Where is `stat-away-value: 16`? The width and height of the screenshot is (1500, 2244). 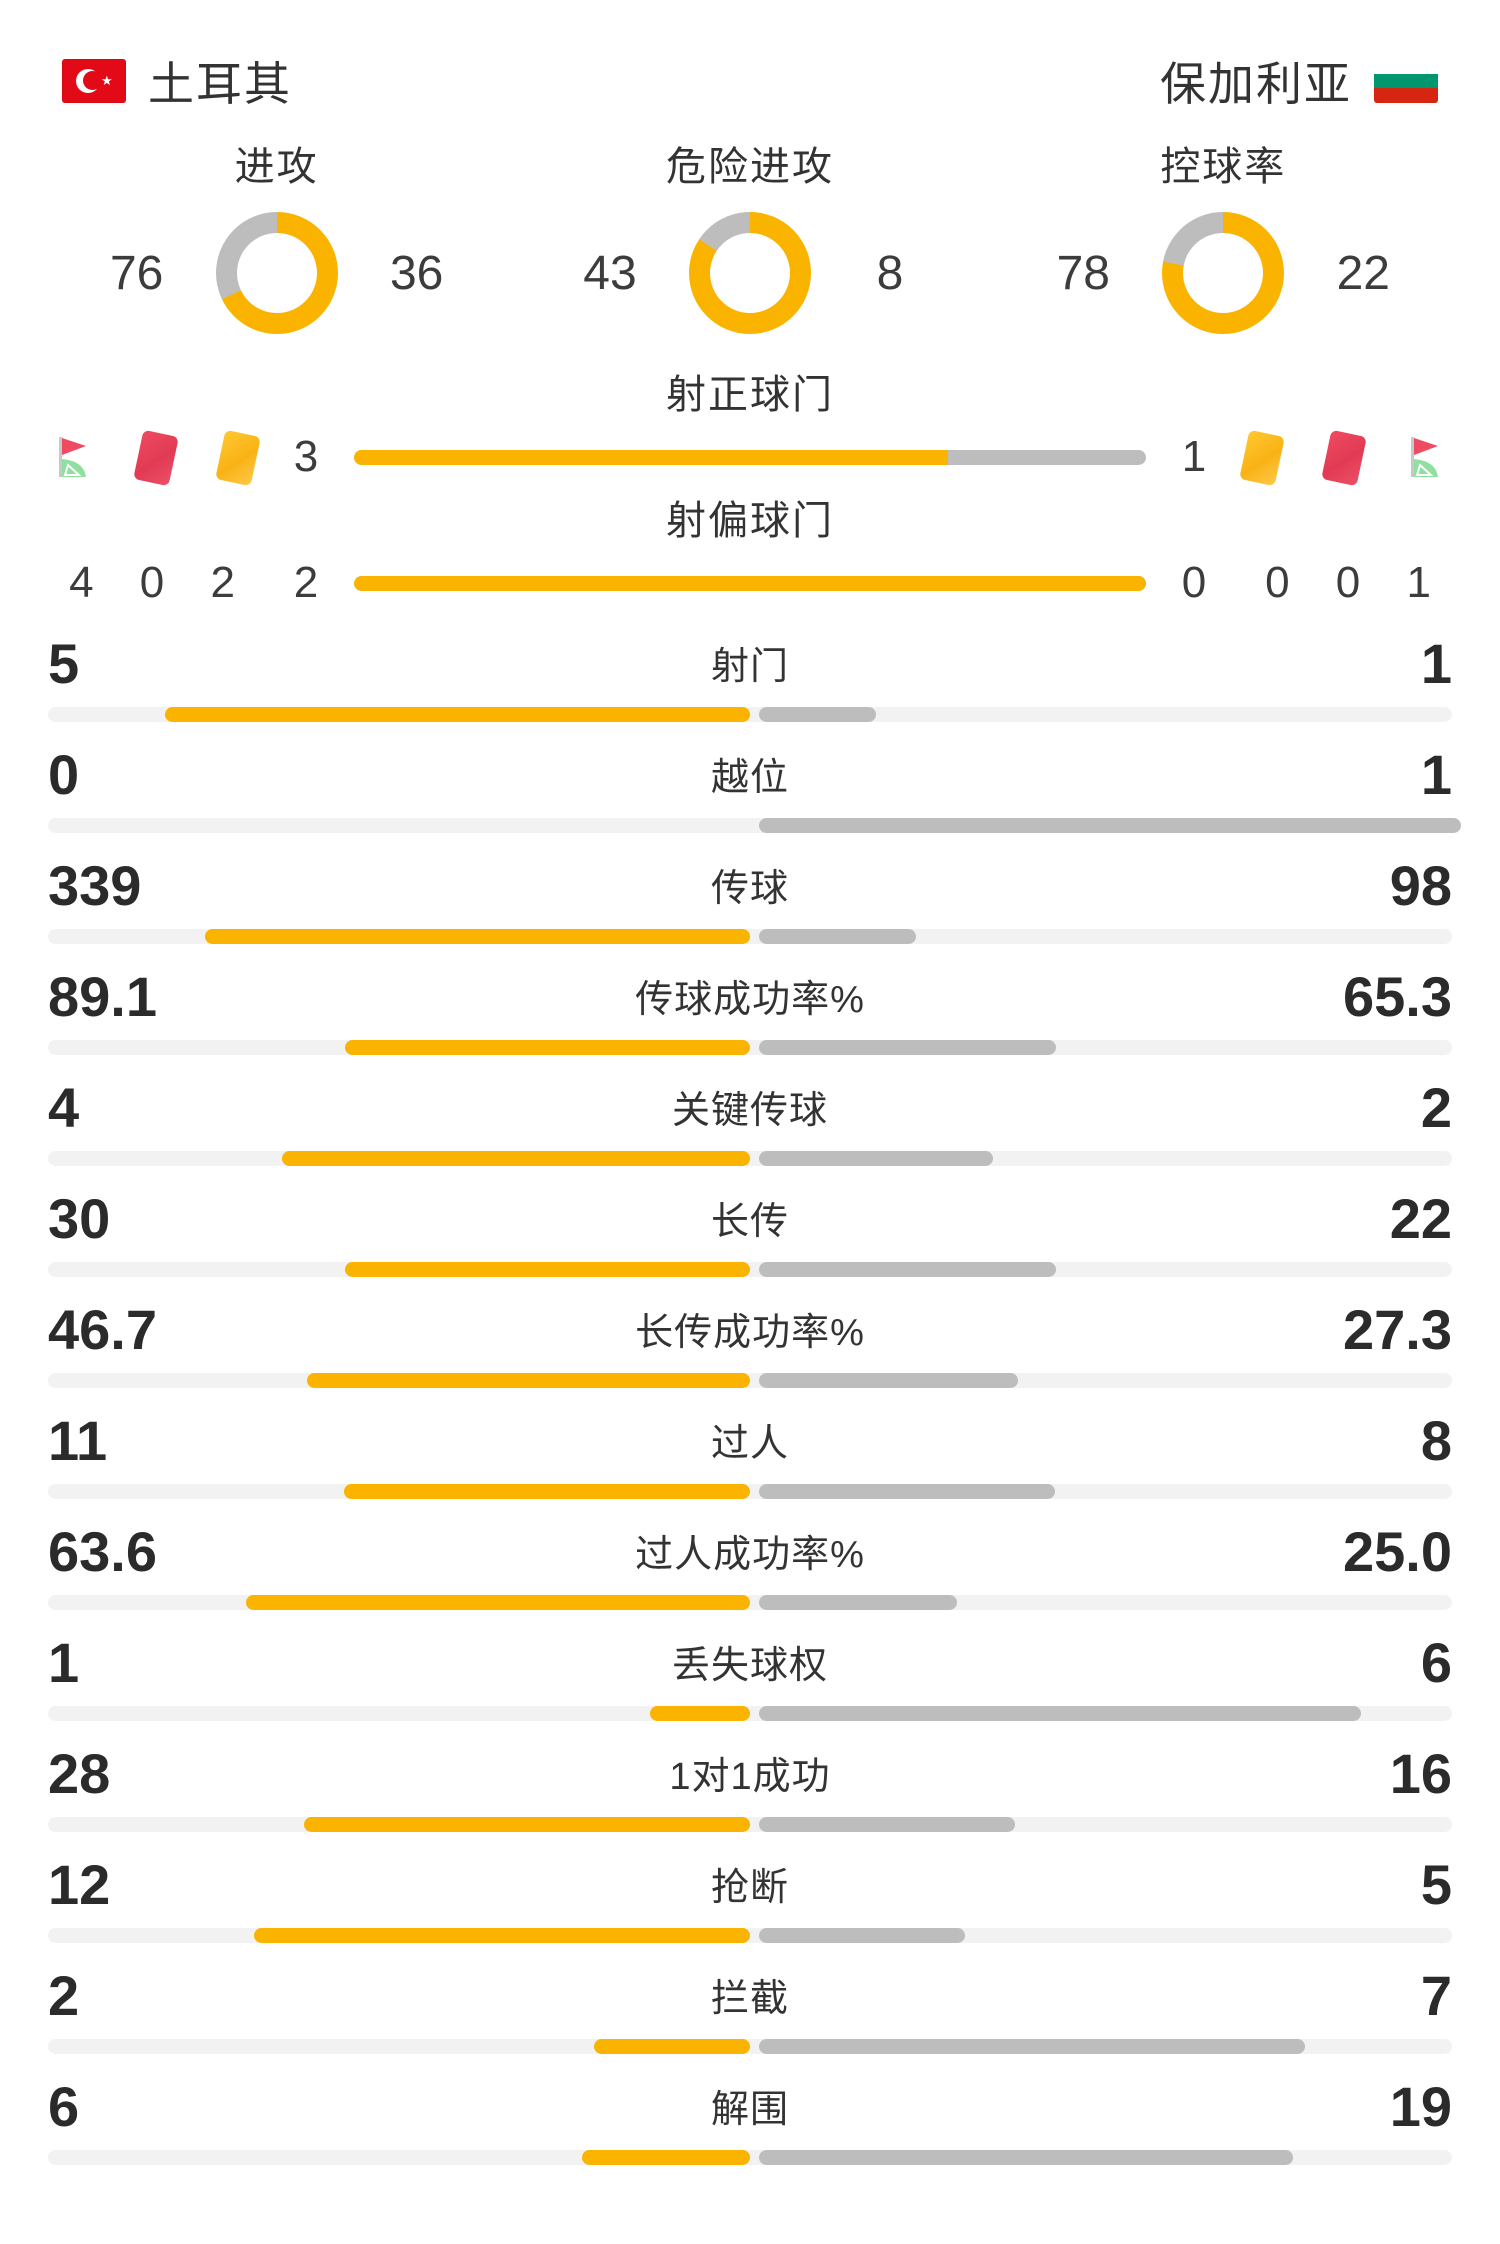 stat-away-value: 16 is located at coordinates (1420, 1773).